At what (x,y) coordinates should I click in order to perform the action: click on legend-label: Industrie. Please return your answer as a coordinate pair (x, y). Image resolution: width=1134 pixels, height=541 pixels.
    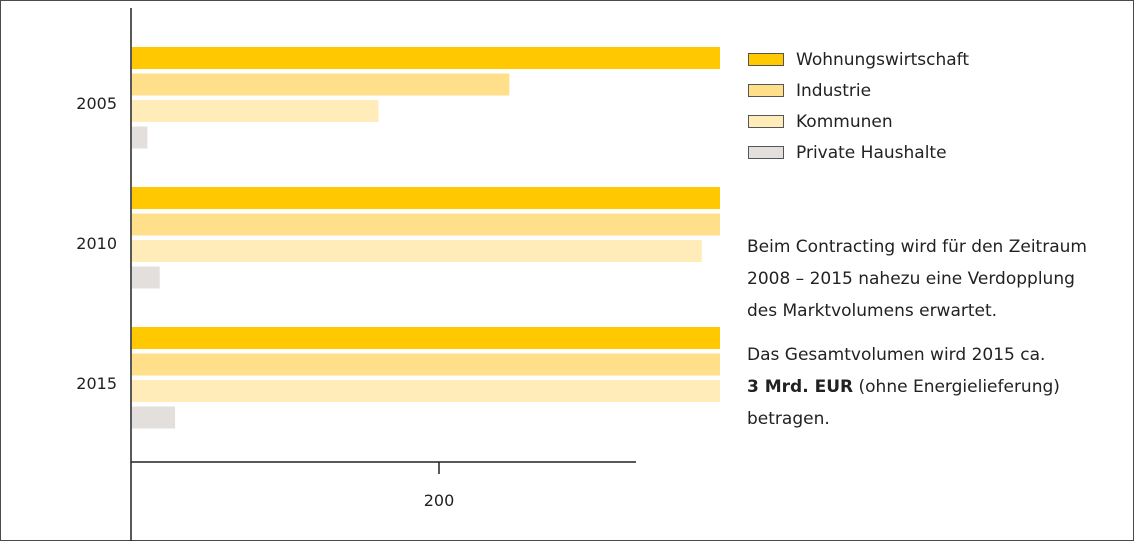
    Looking at the image, I should click on (834, 90).